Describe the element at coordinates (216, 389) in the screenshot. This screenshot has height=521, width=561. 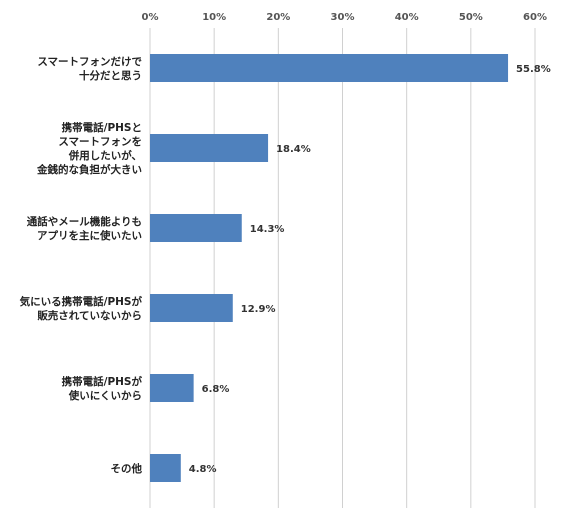
I see `data-label: 6.8%` at that location.